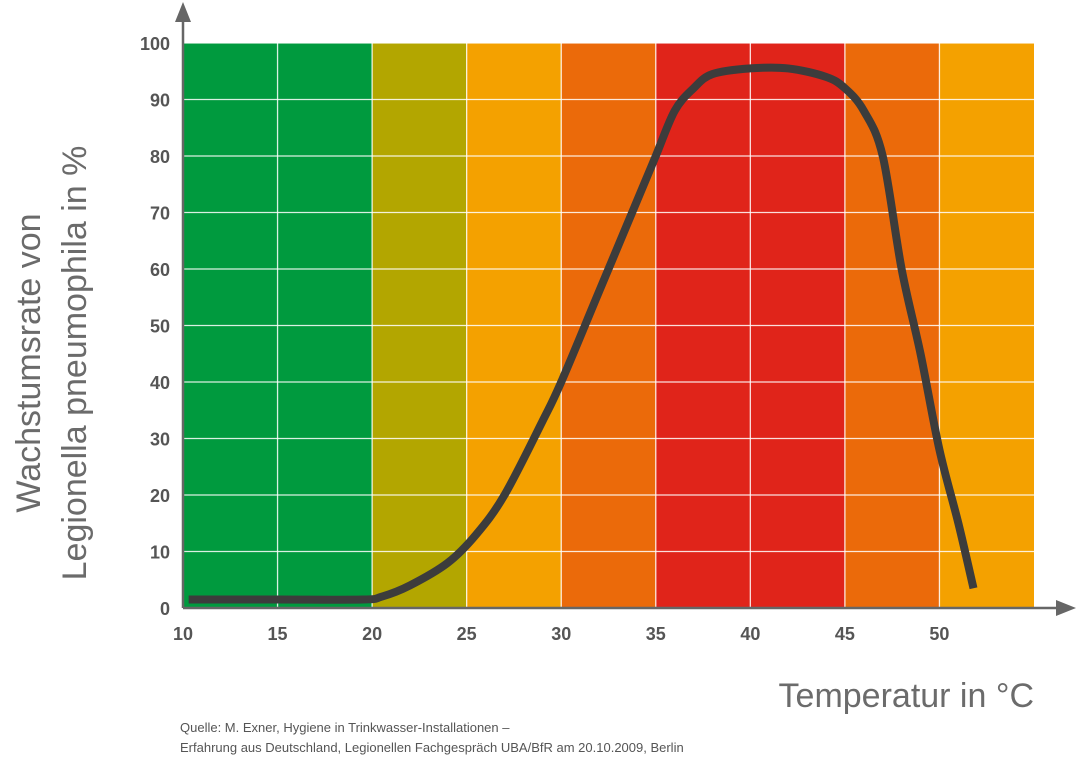 The image size is (1076, 767). Describe the element at coordinates (160, 270) in the screenshot. I see `y-tick-label-6: 60` at that location.